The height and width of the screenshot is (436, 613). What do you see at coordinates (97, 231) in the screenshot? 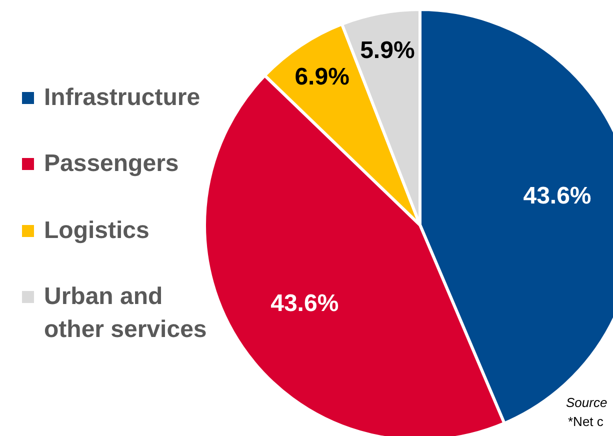
I see `legend-label: Logistics` at bounding box center [97, 231].